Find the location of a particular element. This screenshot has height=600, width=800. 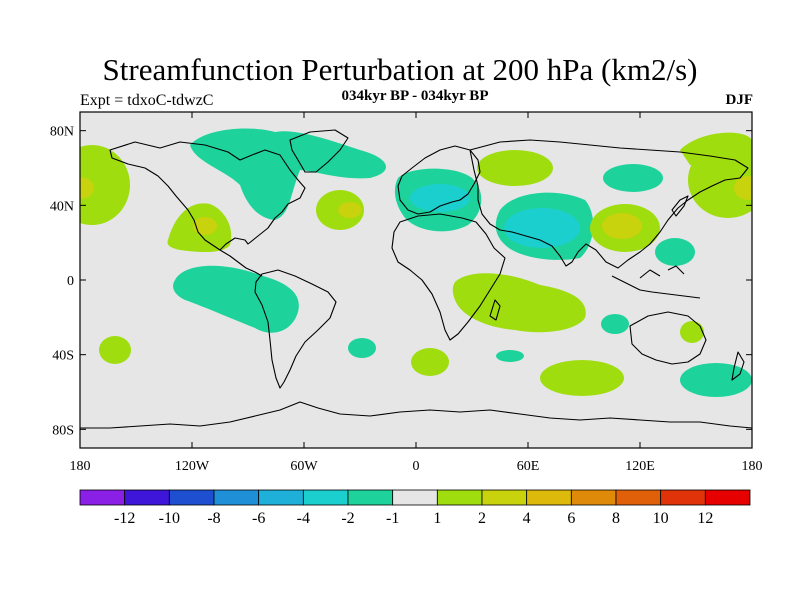

colorbar-label: -1 is located at coordinates (392, 518).